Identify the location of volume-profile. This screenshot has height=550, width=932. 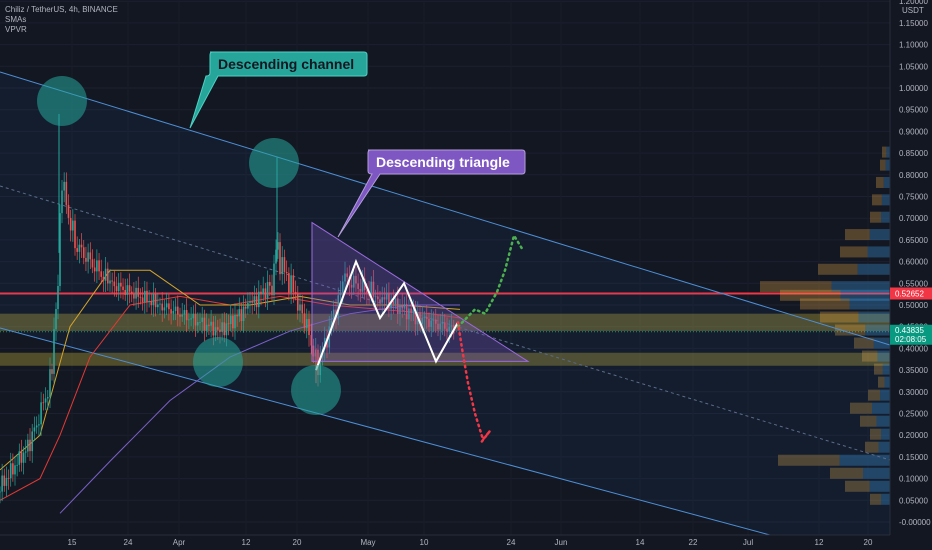
(825, 325).